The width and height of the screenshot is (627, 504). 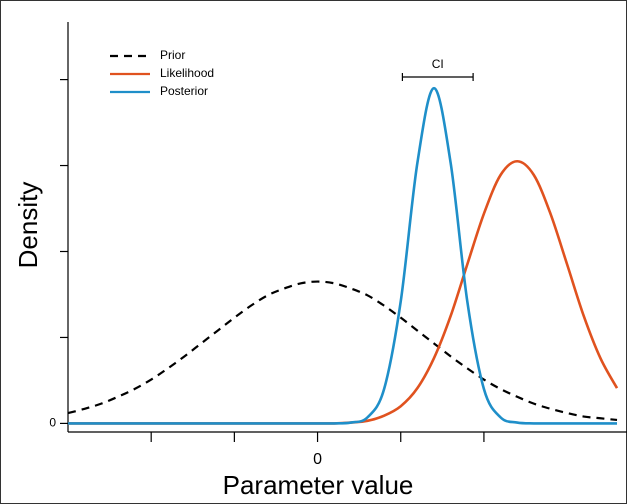 I want to click on legend-label: Prior, so click(x=172, y=55).